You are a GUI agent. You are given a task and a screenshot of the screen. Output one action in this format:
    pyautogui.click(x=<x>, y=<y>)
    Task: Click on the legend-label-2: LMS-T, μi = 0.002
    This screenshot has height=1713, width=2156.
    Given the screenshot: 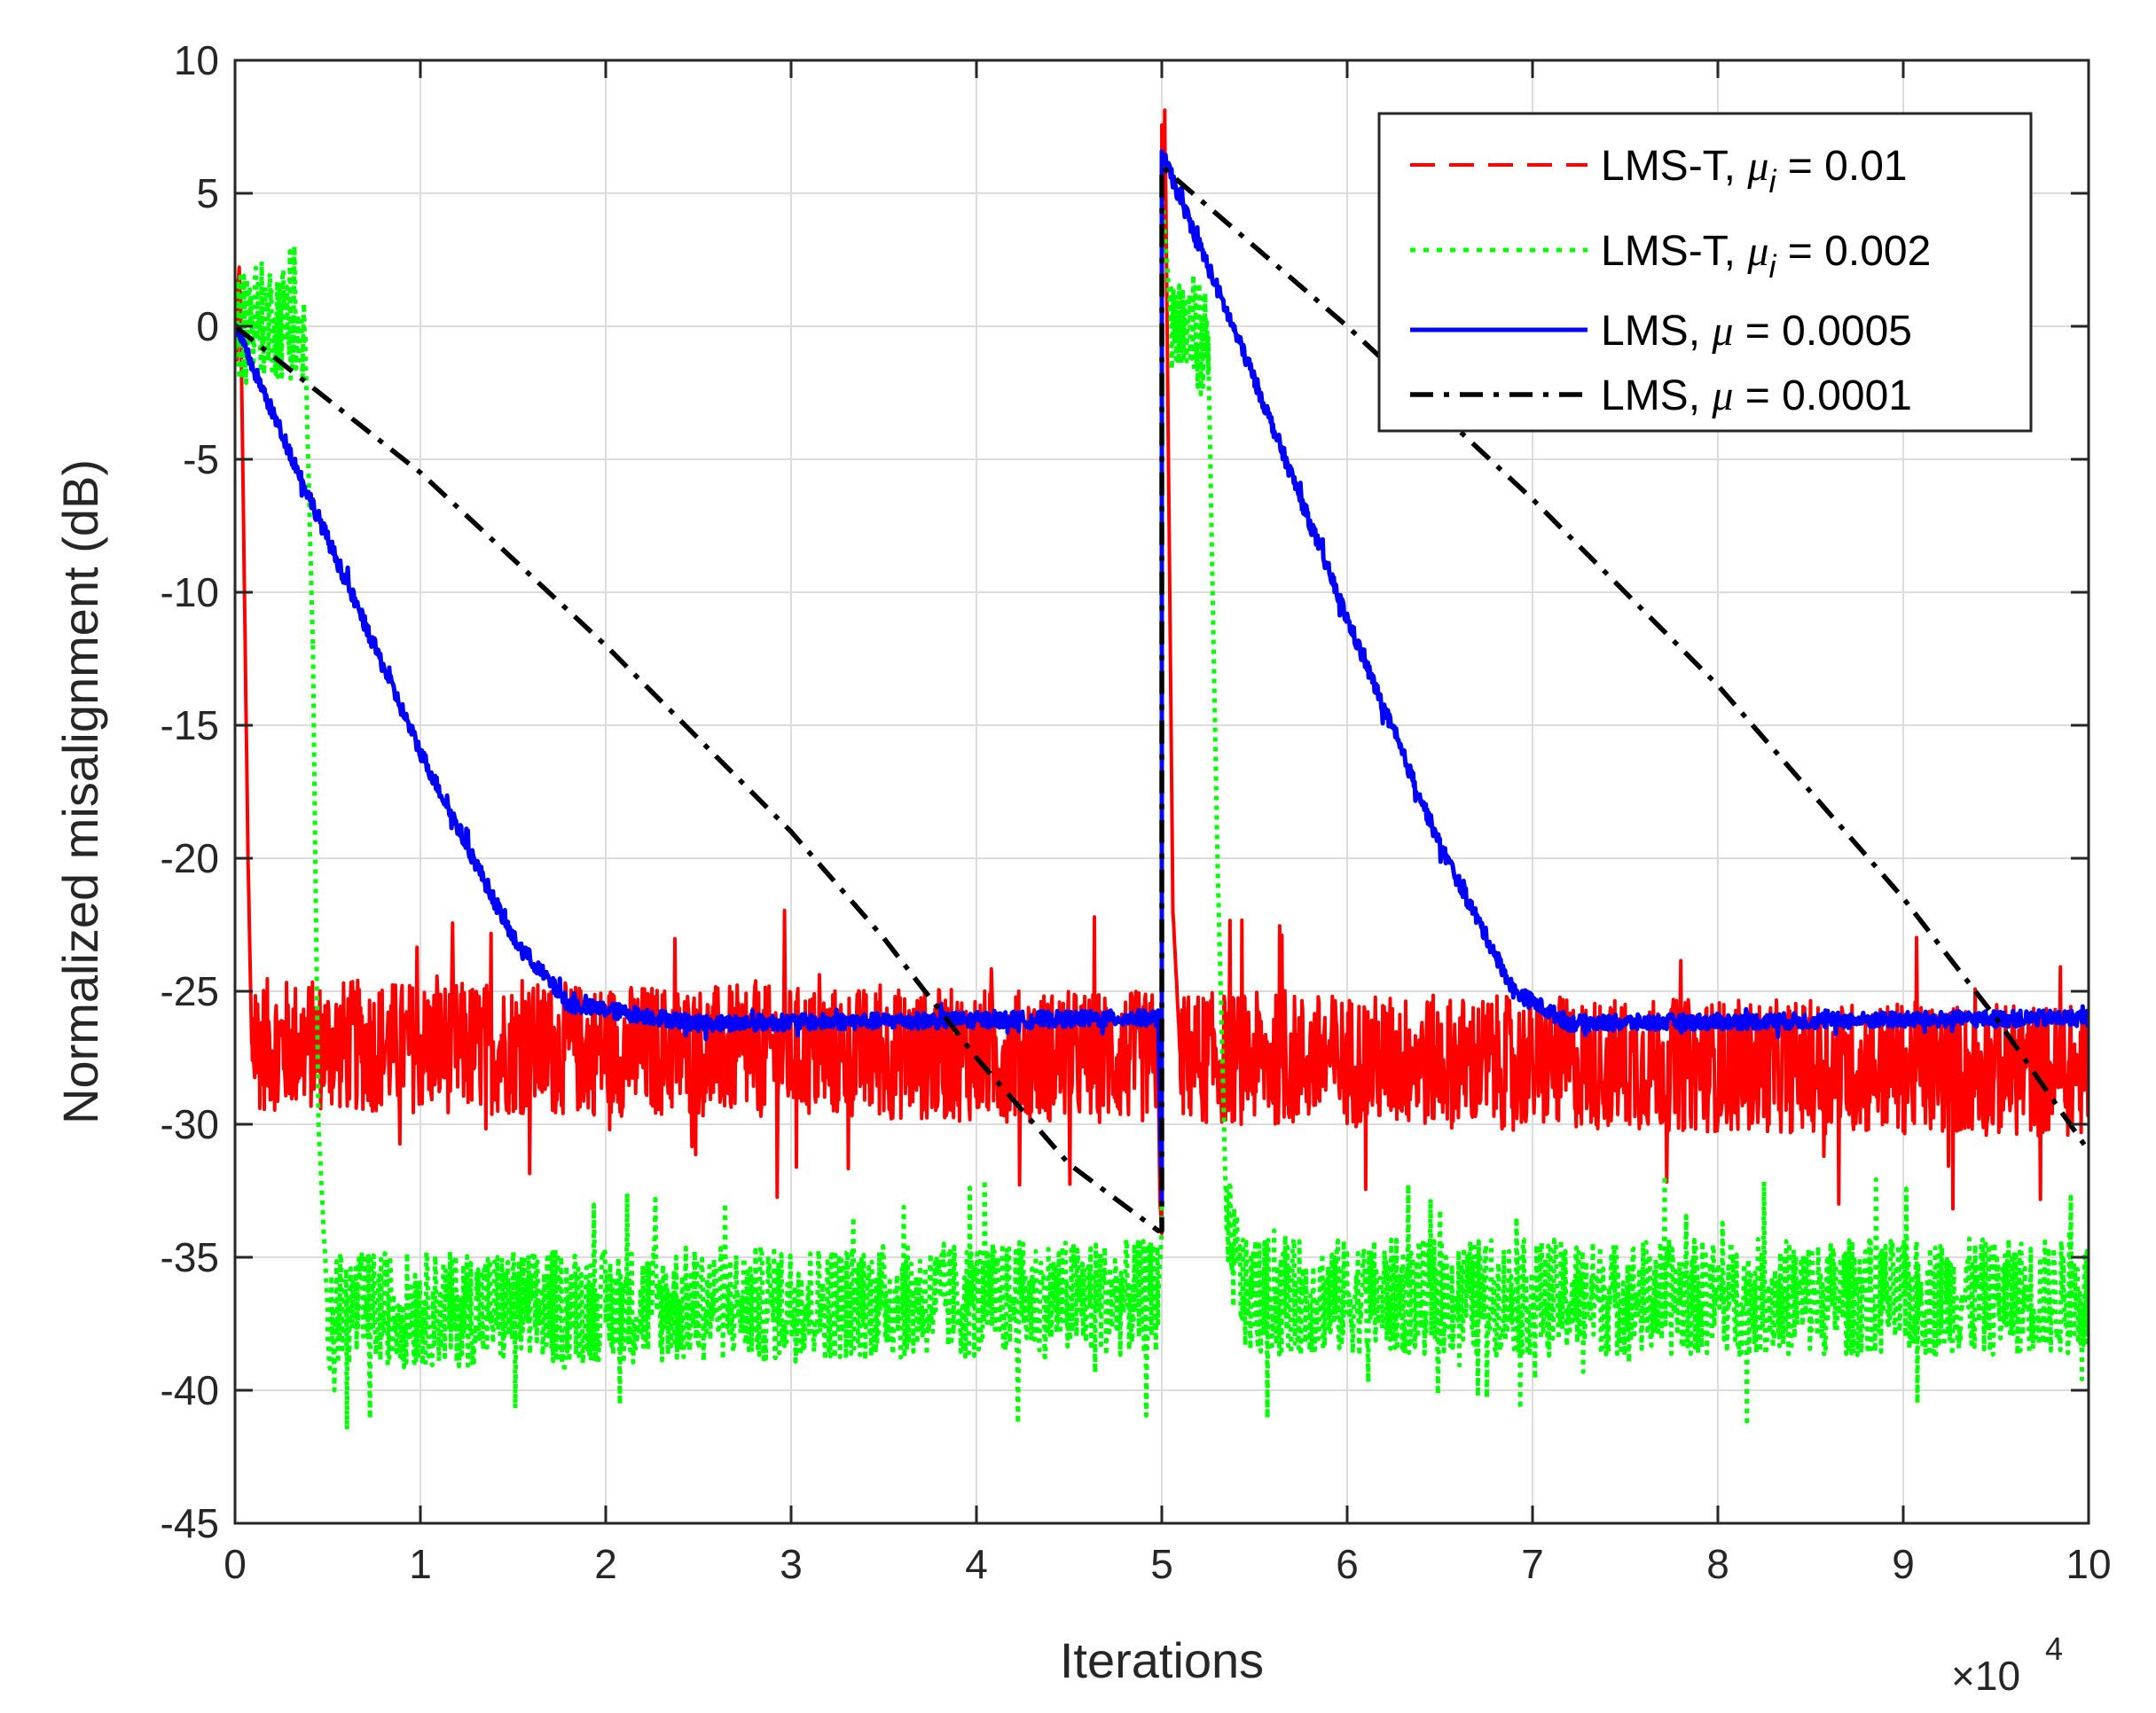 What is the action you would take?
    pyautogui.click(x=1766, y=256)
    